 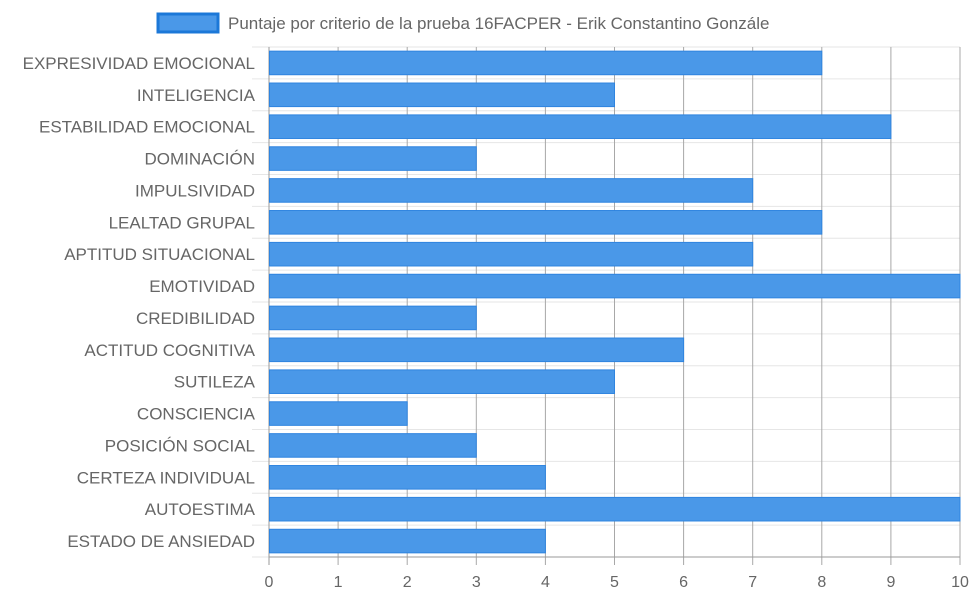 What do you see at coordinates (269, 582) in the screenshot?
I see `x-tick-label: 0` at bounding box center [269, 582].